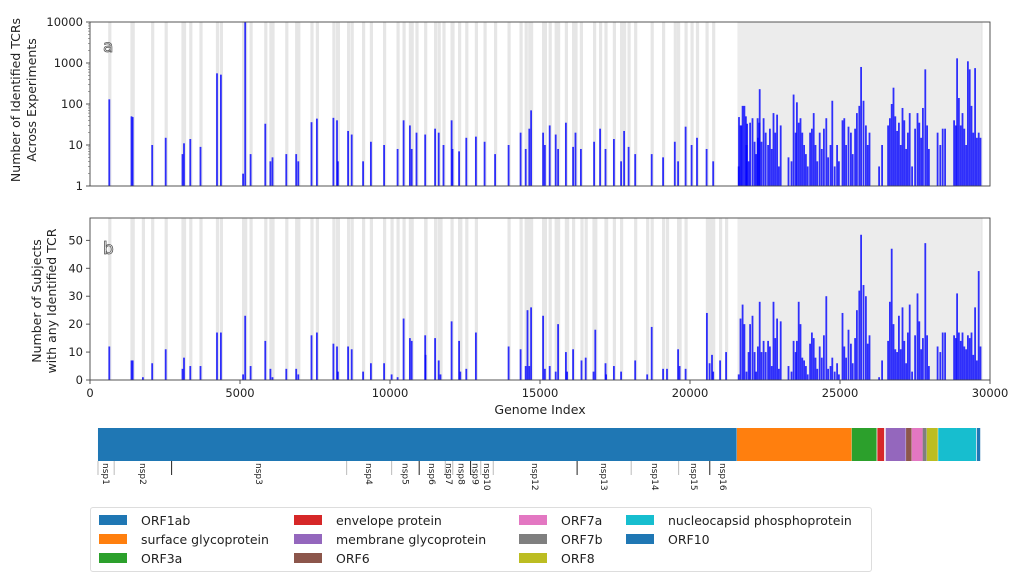 This screenshot has height=576, width=1024. I want to click on ytick-label: 10000, so click(64, 22).